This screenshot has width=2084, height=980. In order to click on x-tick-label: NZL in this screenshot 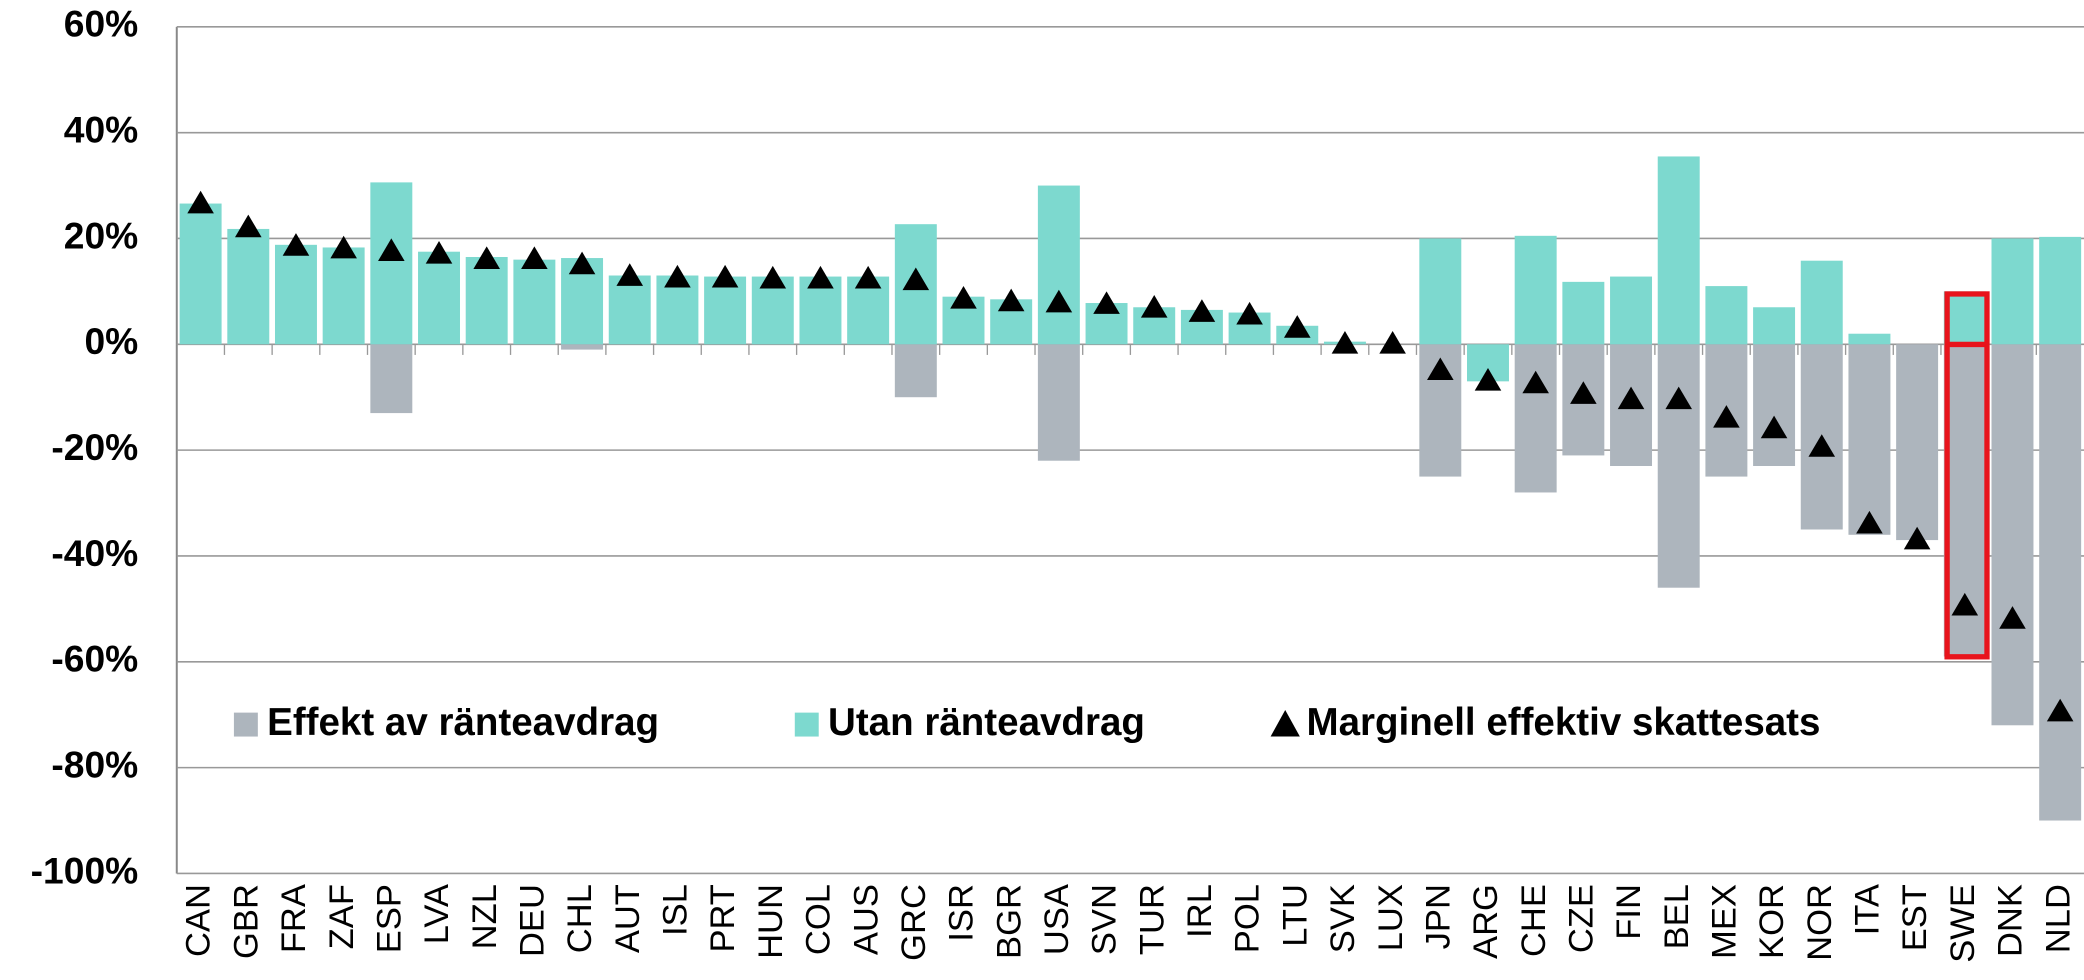, I will do `click(485, 916)`.